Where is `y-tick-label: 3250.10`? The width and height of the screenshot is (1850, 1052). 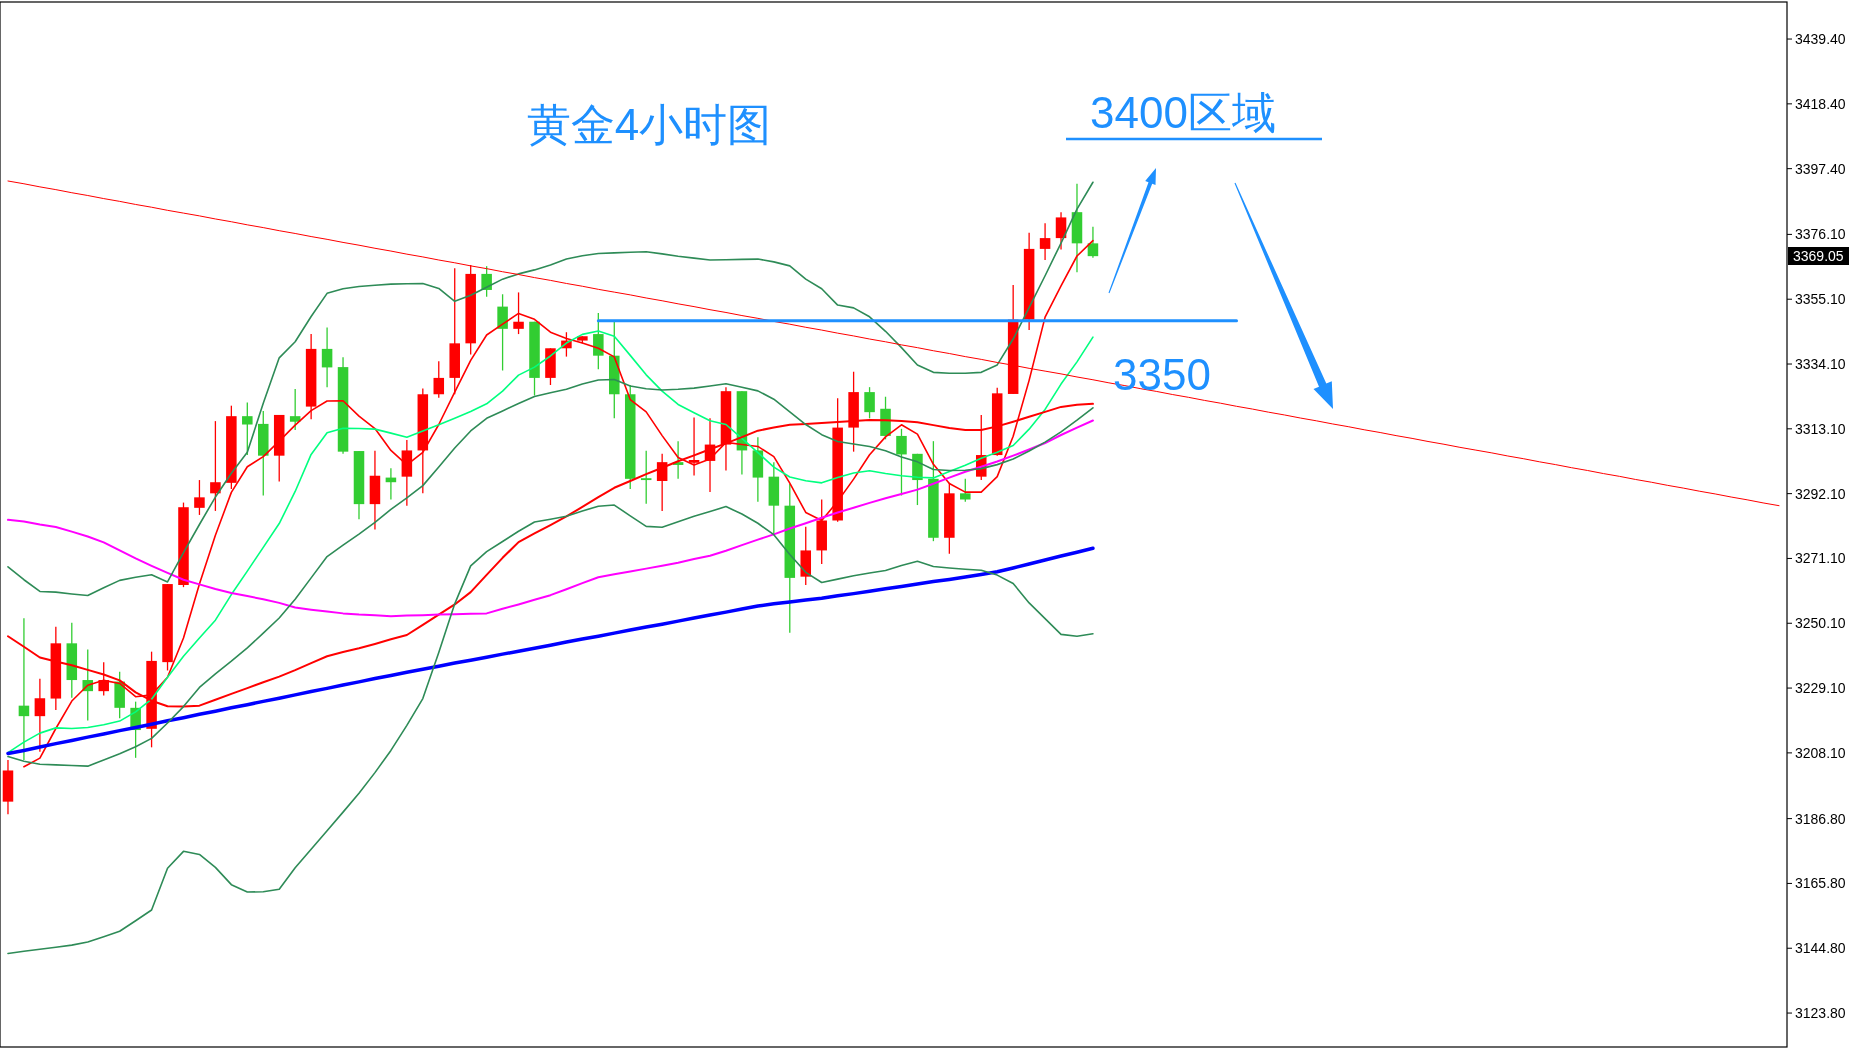
y-tick-label: 3250.10 is located at coordinates (1820, 623).